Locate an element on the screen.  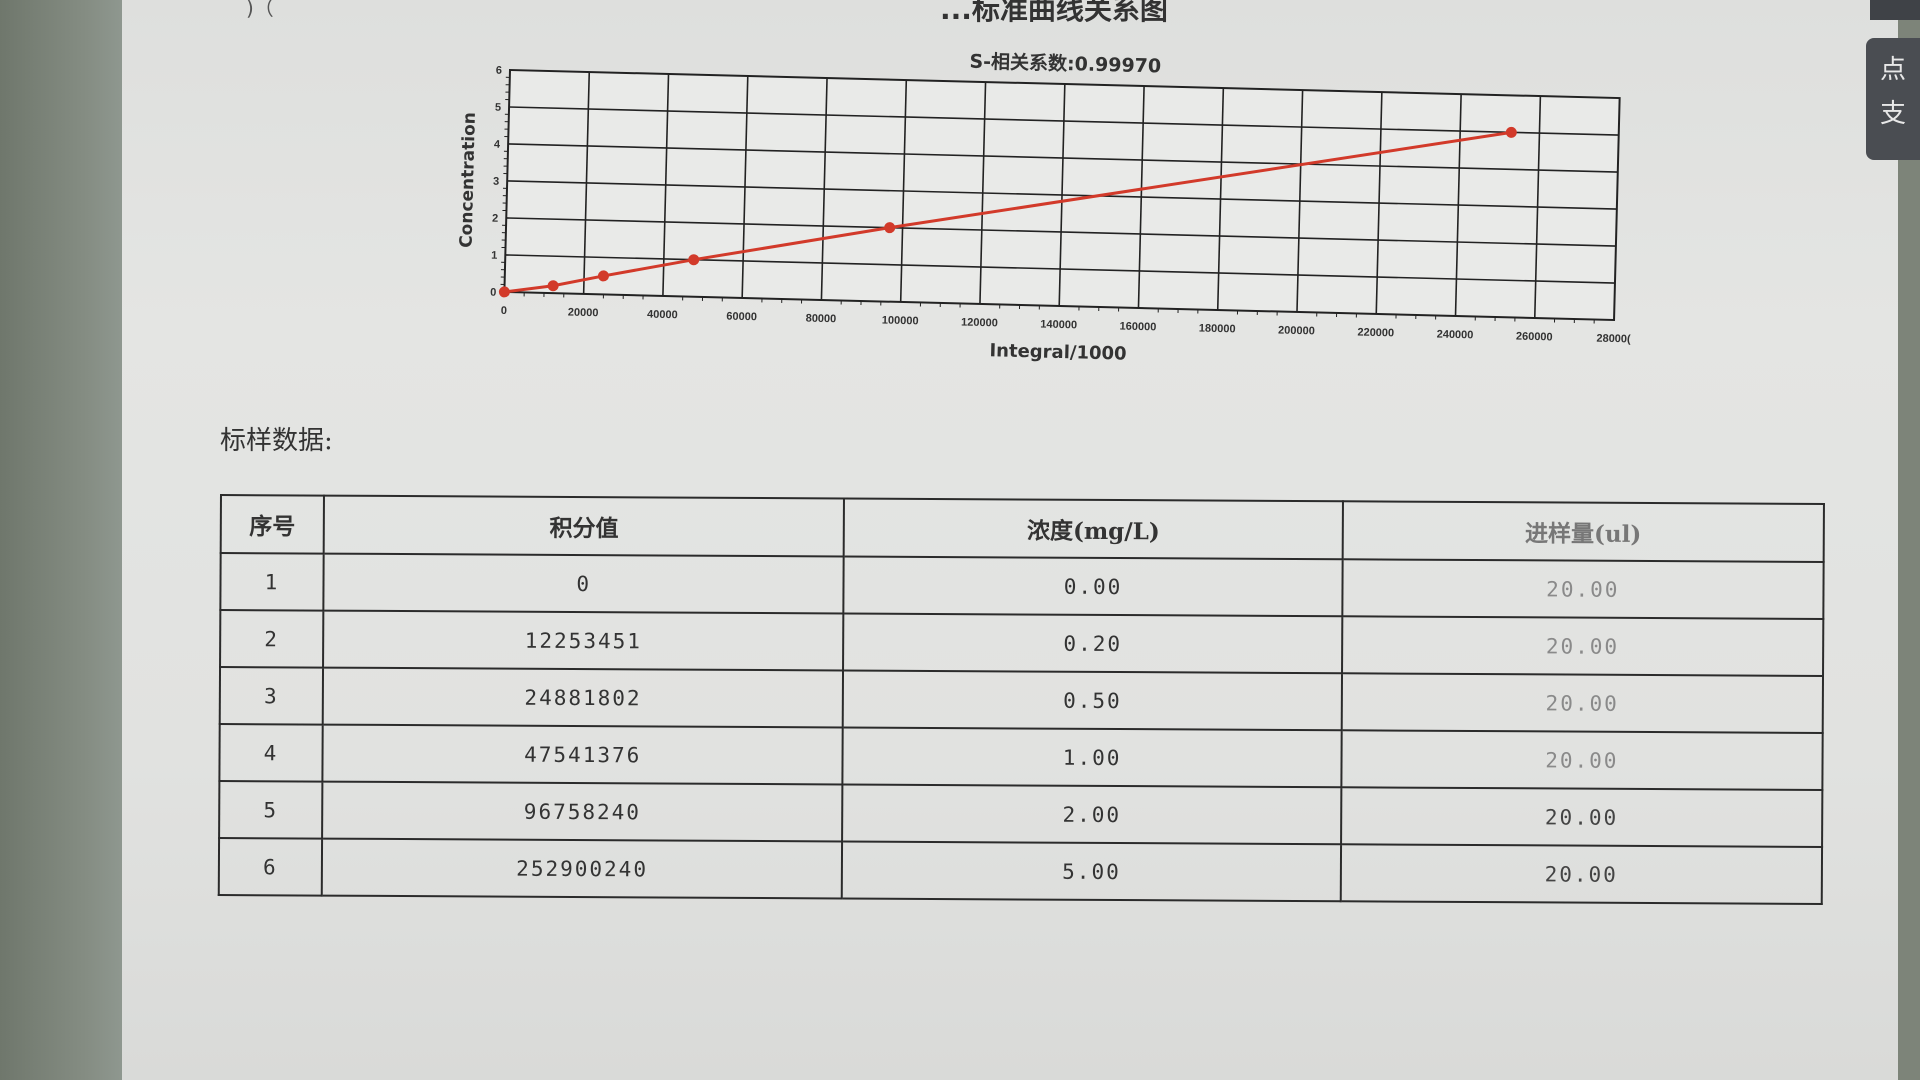
cell-concentration: 0.20 is located at coordinates (1093, 643).